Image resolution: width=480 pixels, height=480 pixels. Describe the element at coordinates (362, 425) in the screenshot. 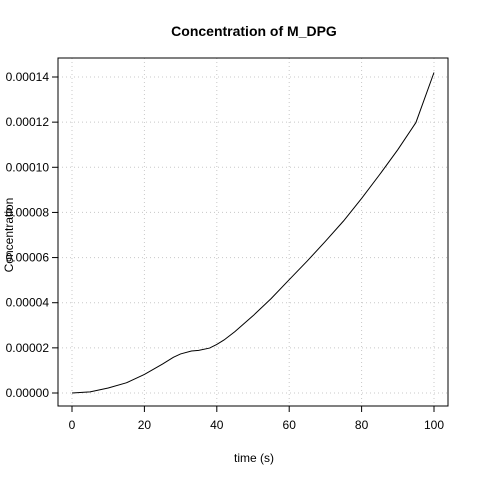

I see `x-tick-label: 80` at that location.